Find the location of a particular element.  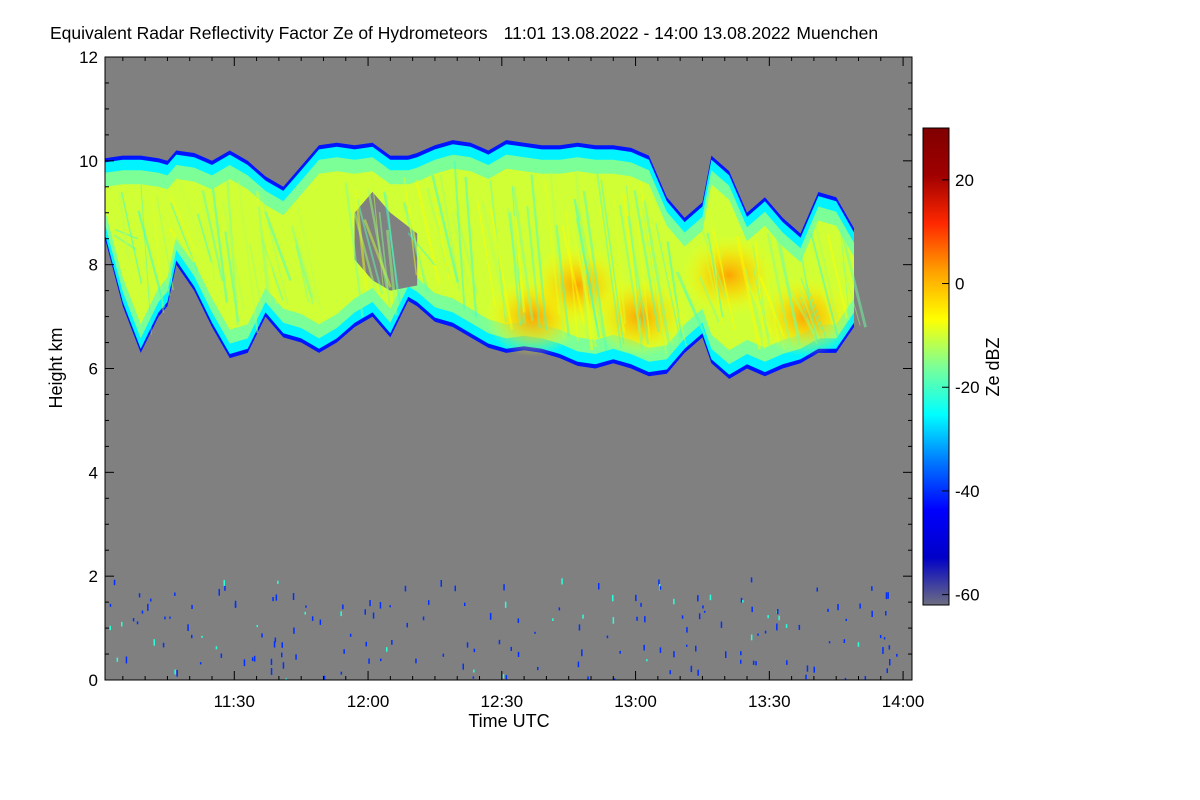

x-axis-label: Time UTC is located at coordinates (508, 721).